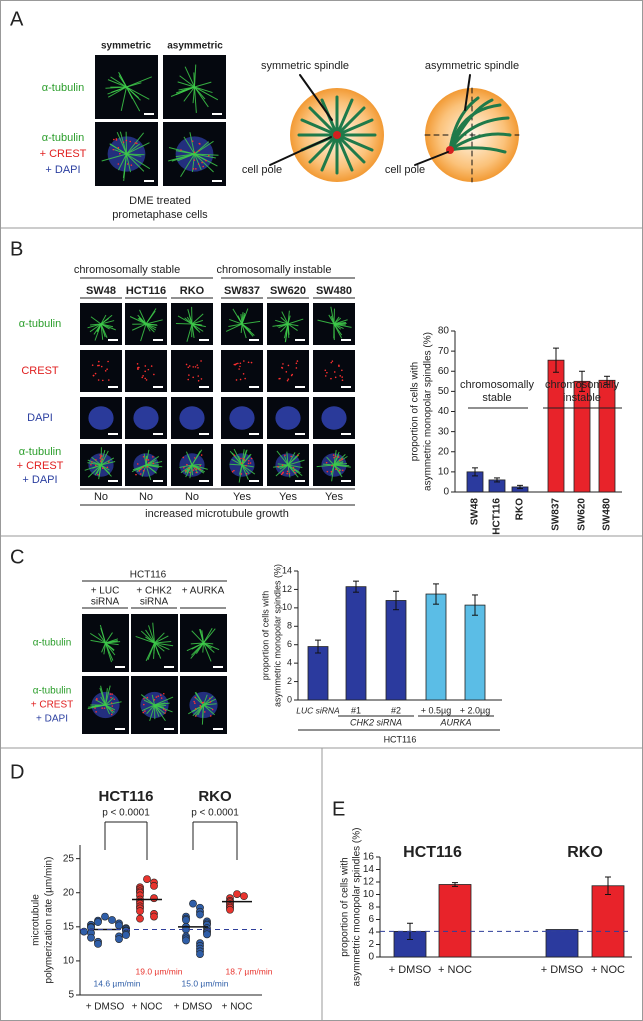  I want to click on row-label: + CREST, so click(52, 705).